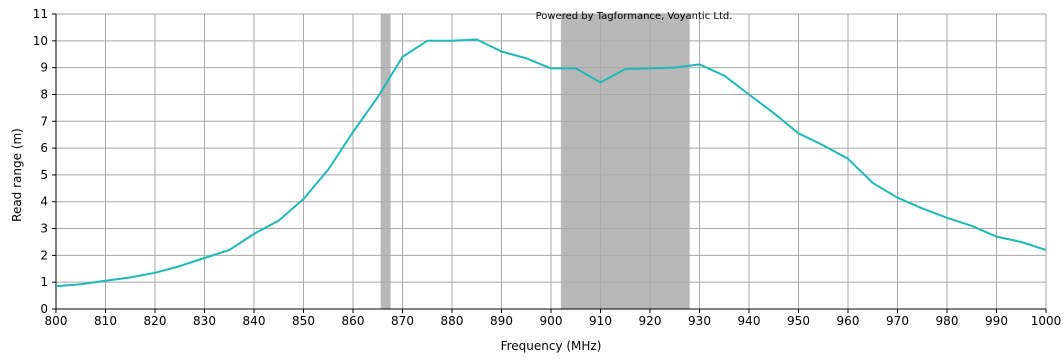 The image size is (1063, 360). What do you see at coordinates (44, 229) in the screenshot?
I see `y-tick-label-3: 3` at bounding box center [44, 229].